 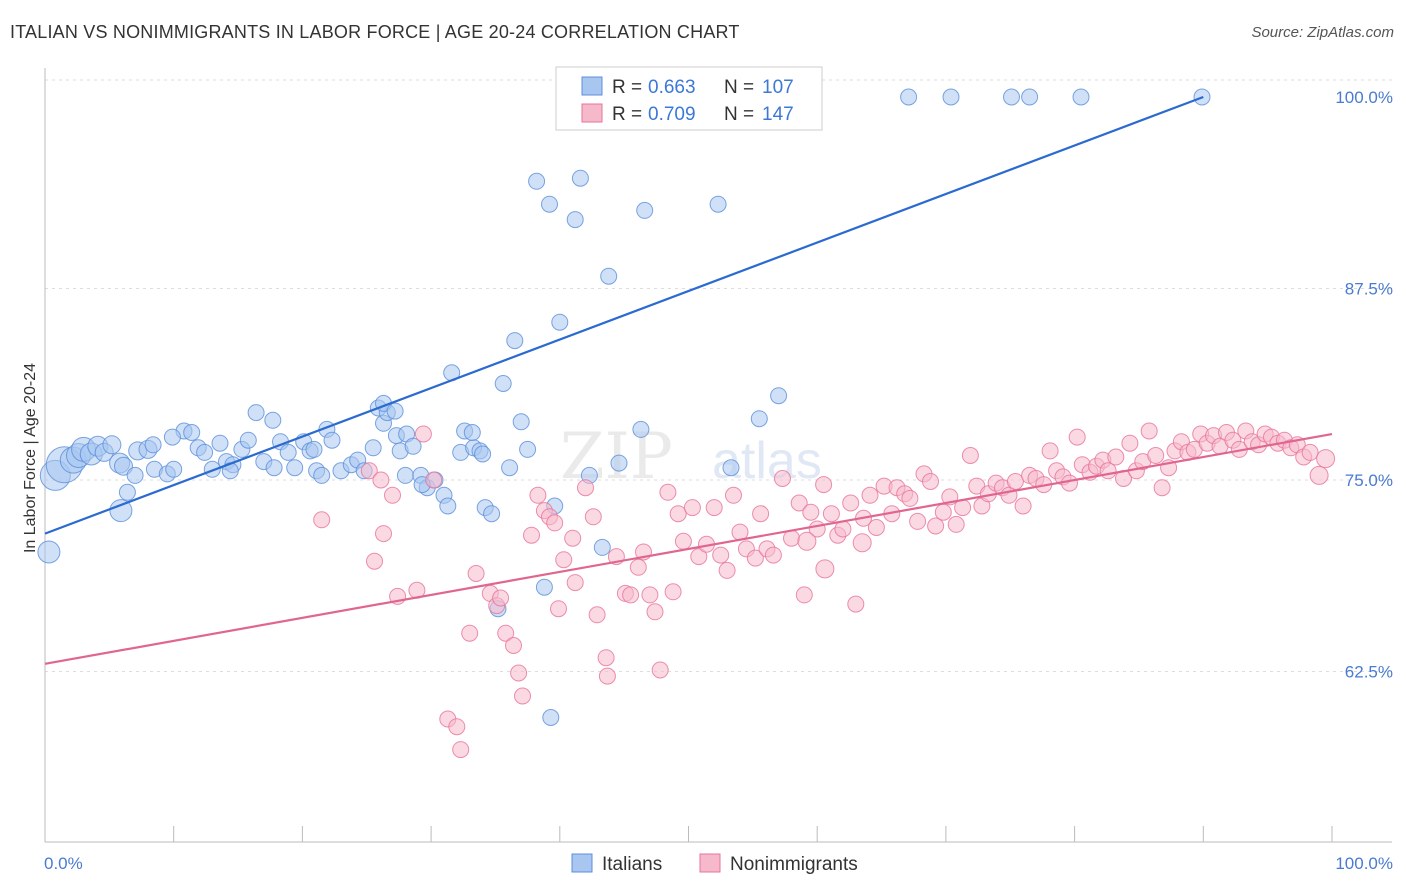 What do you see at coordinates (710, 863) in the screenshot?
I see `bottom-legend-swatch-nonimmigrants` at bounding box center [710, 863].